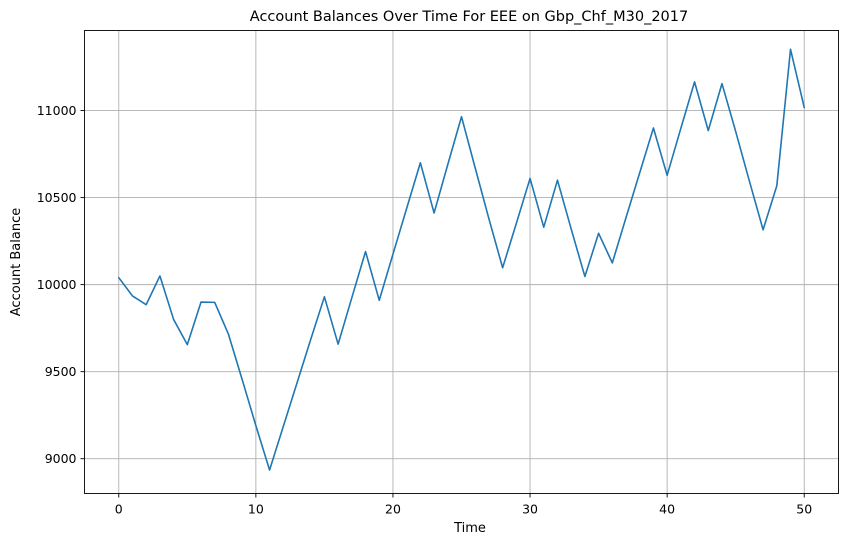 The width and height of the screenshot is (868, 545). I want to click on y-tick-label: 9000, so click(61, 458).